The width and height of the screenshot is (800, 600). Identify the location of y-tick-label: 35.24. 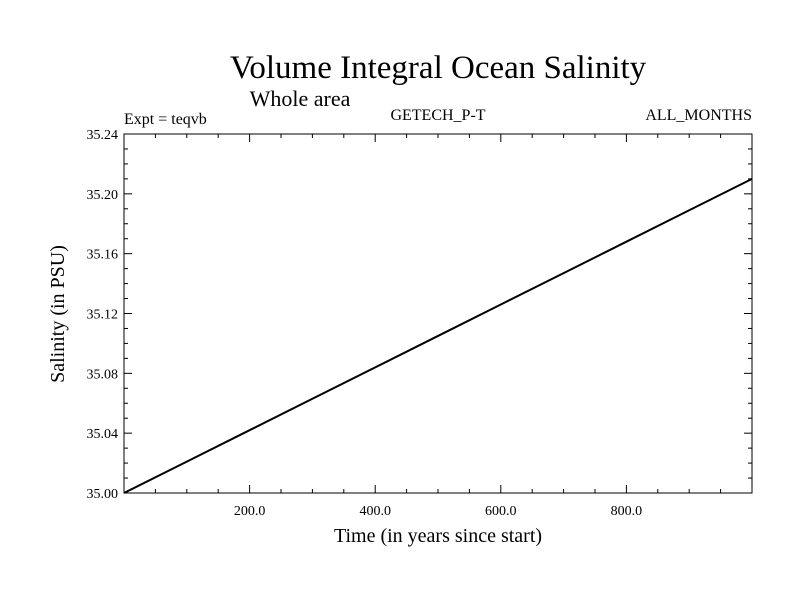
(103, 135).